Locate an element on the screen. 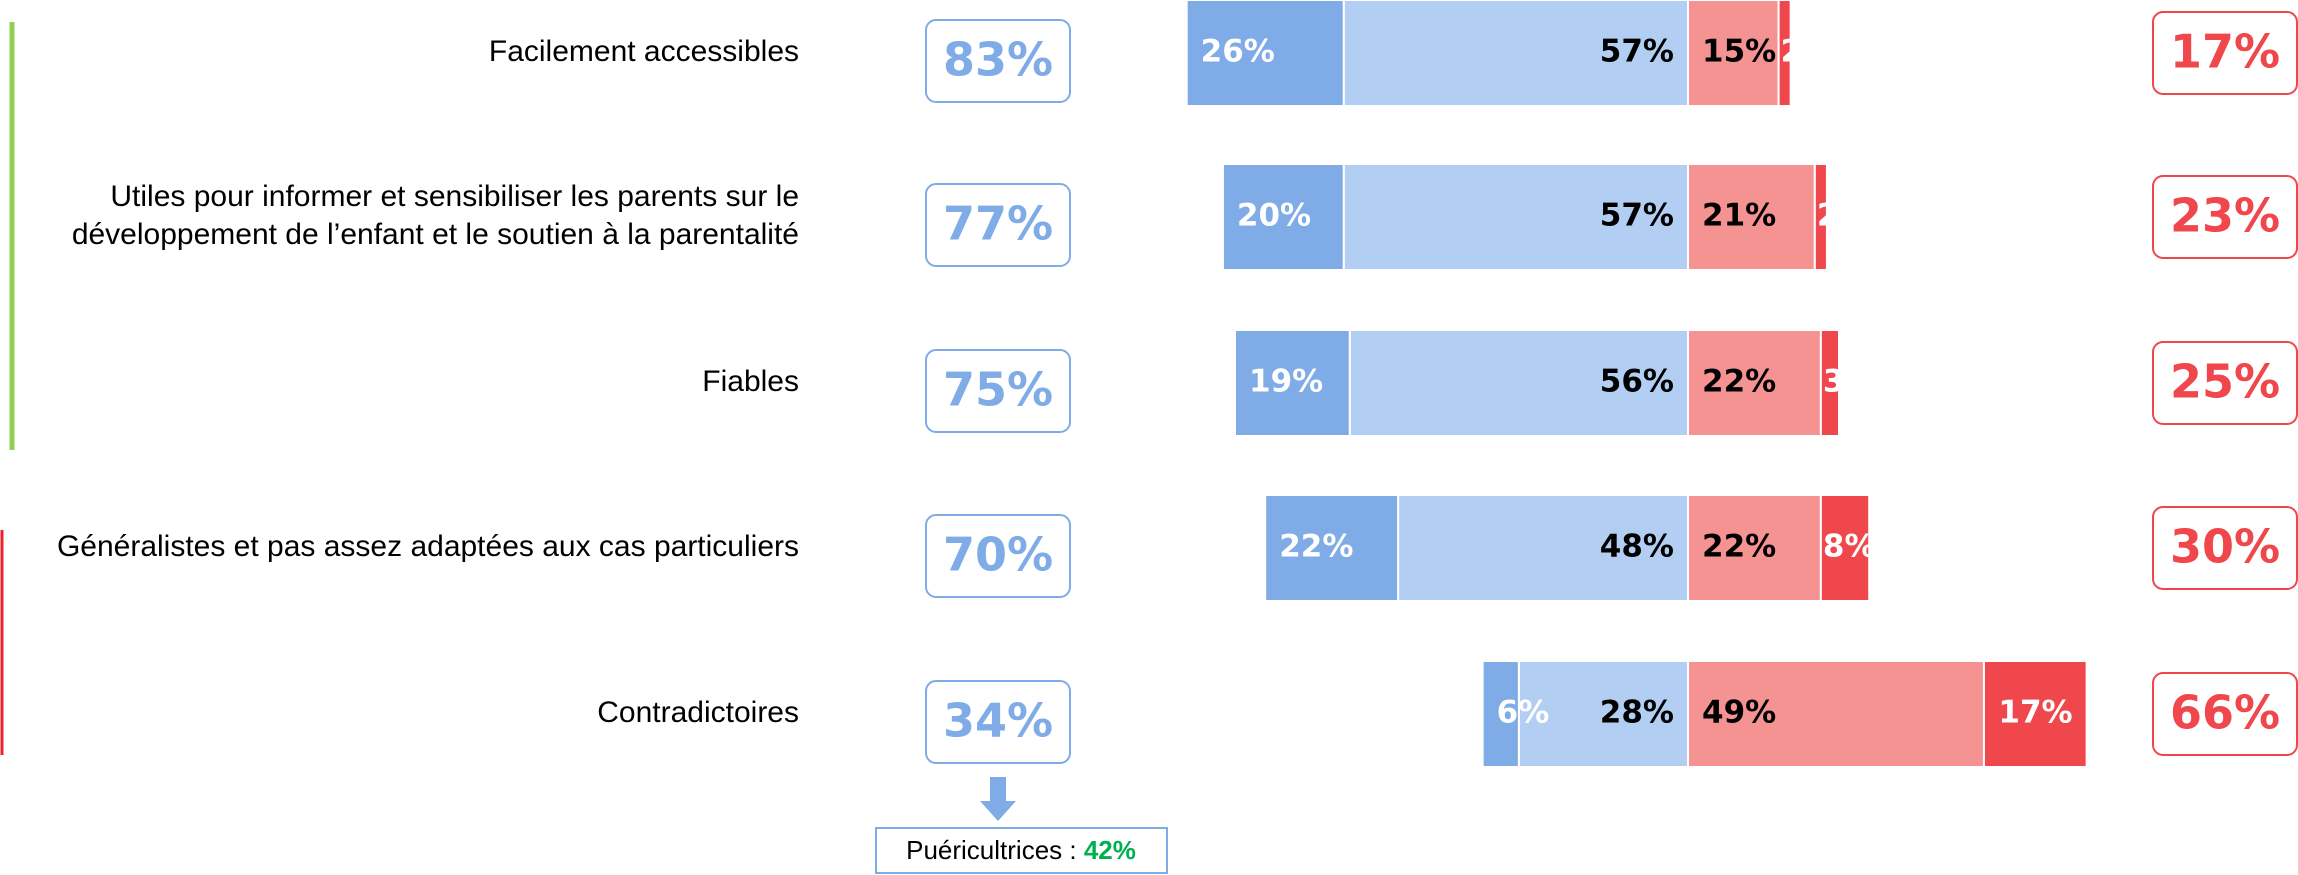  category-label: Facilement accessibles is located at coordinates (644, 51).